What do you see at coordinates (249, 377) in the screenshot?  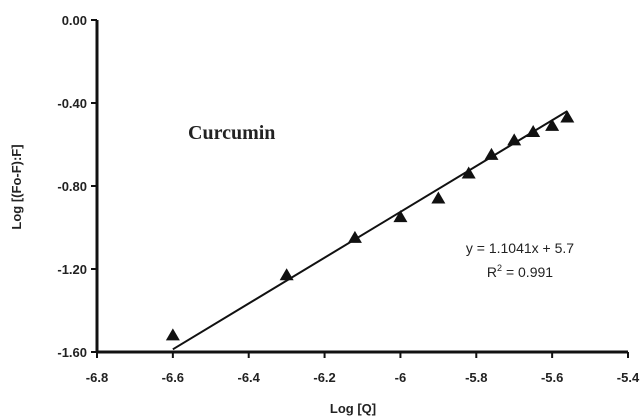 I see `x-tick-label: -6.4` at bounding box center [249, 377].